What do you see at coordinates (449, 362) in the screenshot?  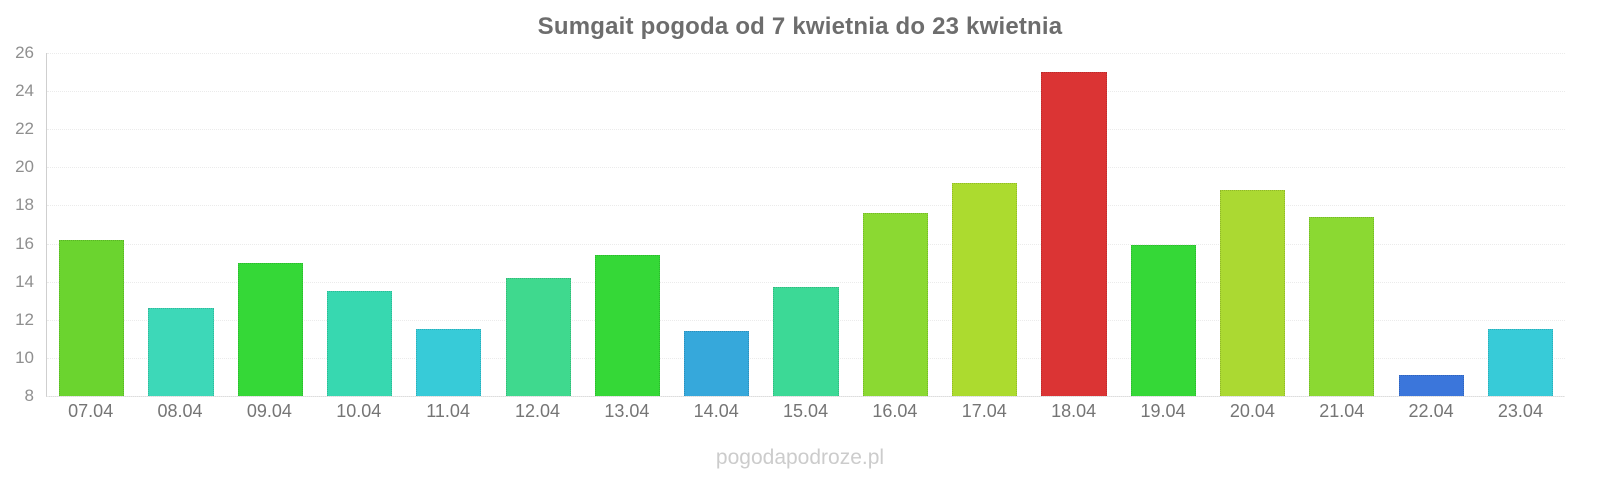 I see `bar-11.04` at bounding box center [449, 362].